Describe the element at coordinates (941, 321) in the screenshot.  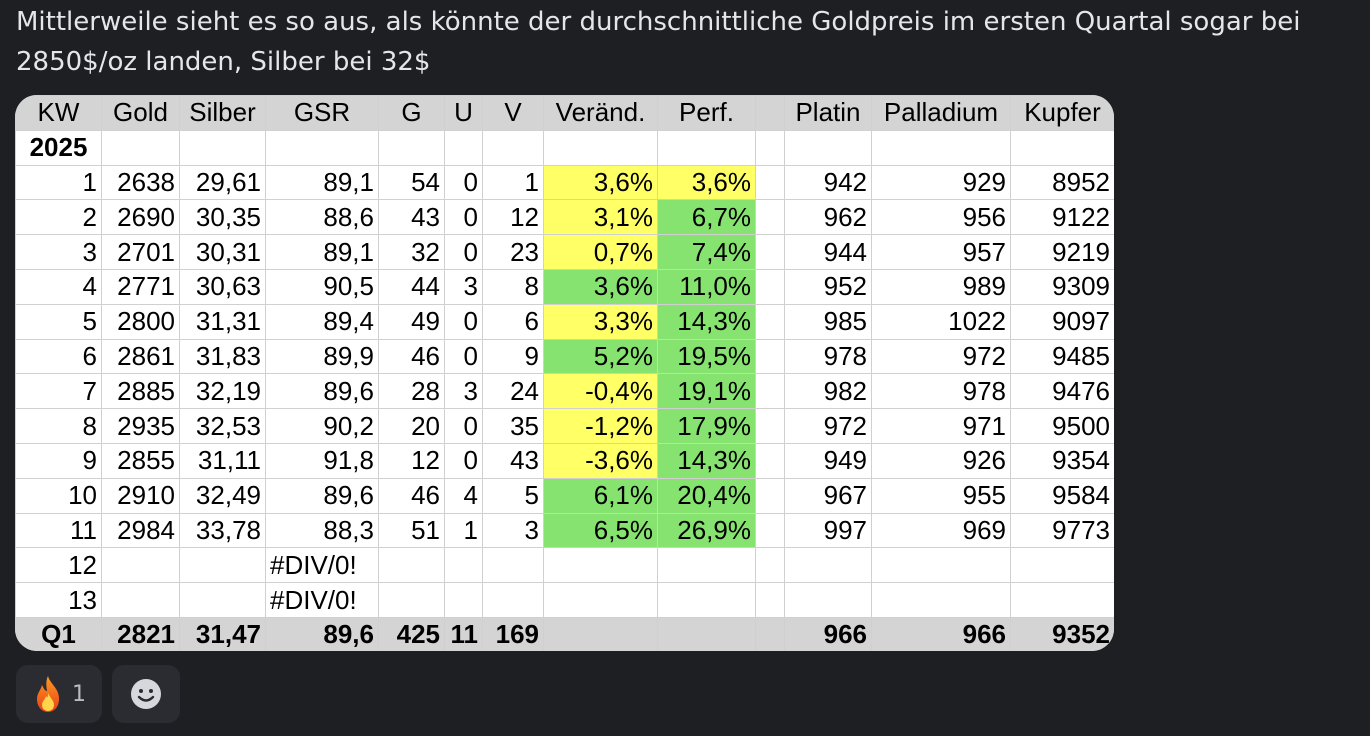
I see `cell-palladium: 1022` at that location.